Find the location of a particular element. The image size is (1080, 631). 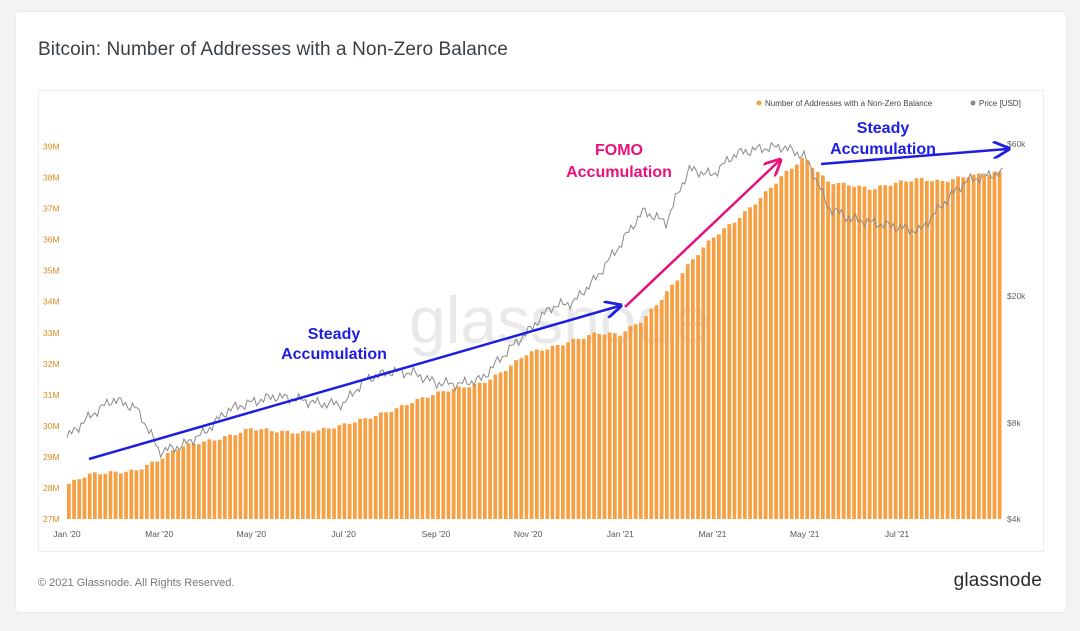

x-tick-label: Jan '20 is located at coordinates (66, 534).